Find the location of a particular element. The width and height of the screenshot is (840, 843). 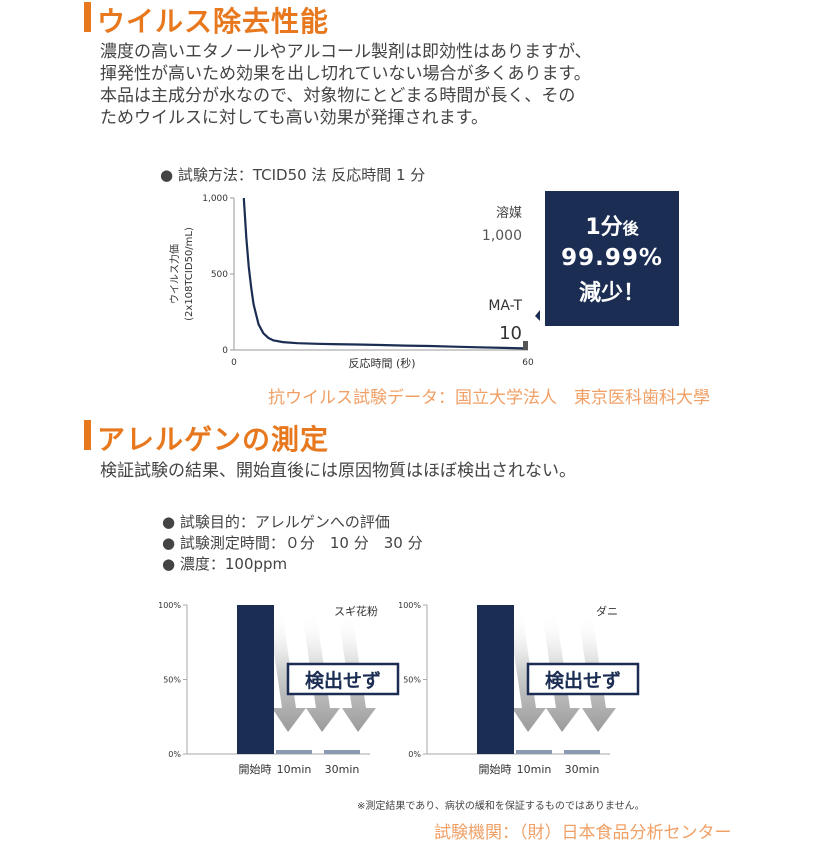

y-tick-label: 0 is located at coordinates (225, 351).